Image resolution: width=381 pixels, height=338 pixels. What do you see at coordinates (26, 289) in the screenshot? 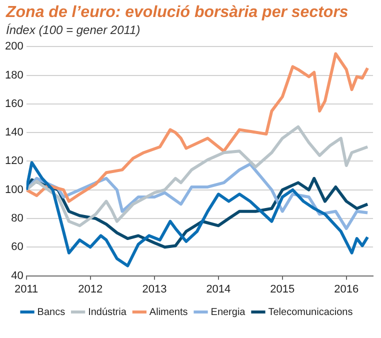
I see `x-tick-label: 2011` at bounding box center [26, 289].